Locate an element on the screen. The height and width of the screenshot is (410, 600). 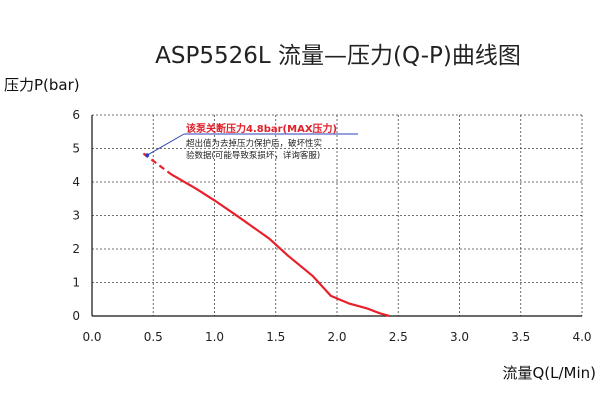
annotation-note-line: 超出值为去掉压力保护后，破坏性实 is located at coordinates (254, 143).